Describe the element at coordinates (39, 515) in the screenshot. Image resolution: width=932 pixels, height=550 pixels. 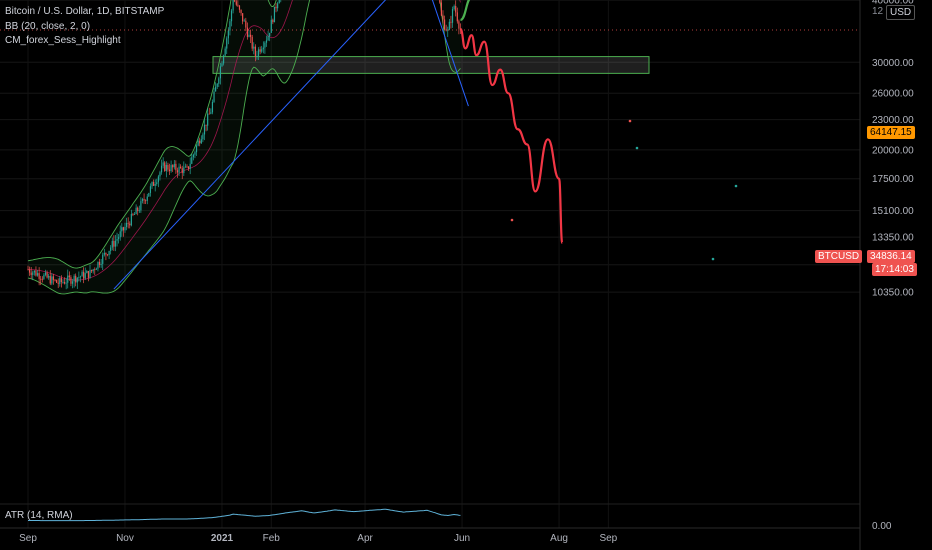
I see `indicator-atr-label: ATR (14, RMA)` at that location.